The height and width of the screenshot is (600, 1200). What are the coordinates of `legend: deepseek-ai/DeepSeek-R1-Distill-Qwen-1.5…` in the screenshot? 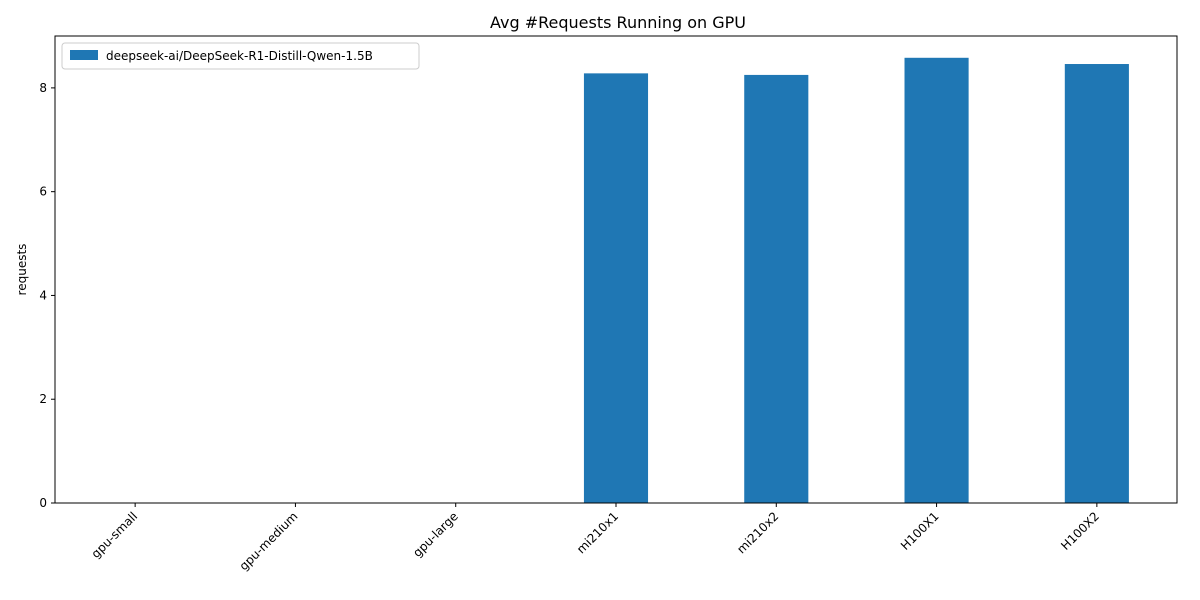 It's located at (240, 56).